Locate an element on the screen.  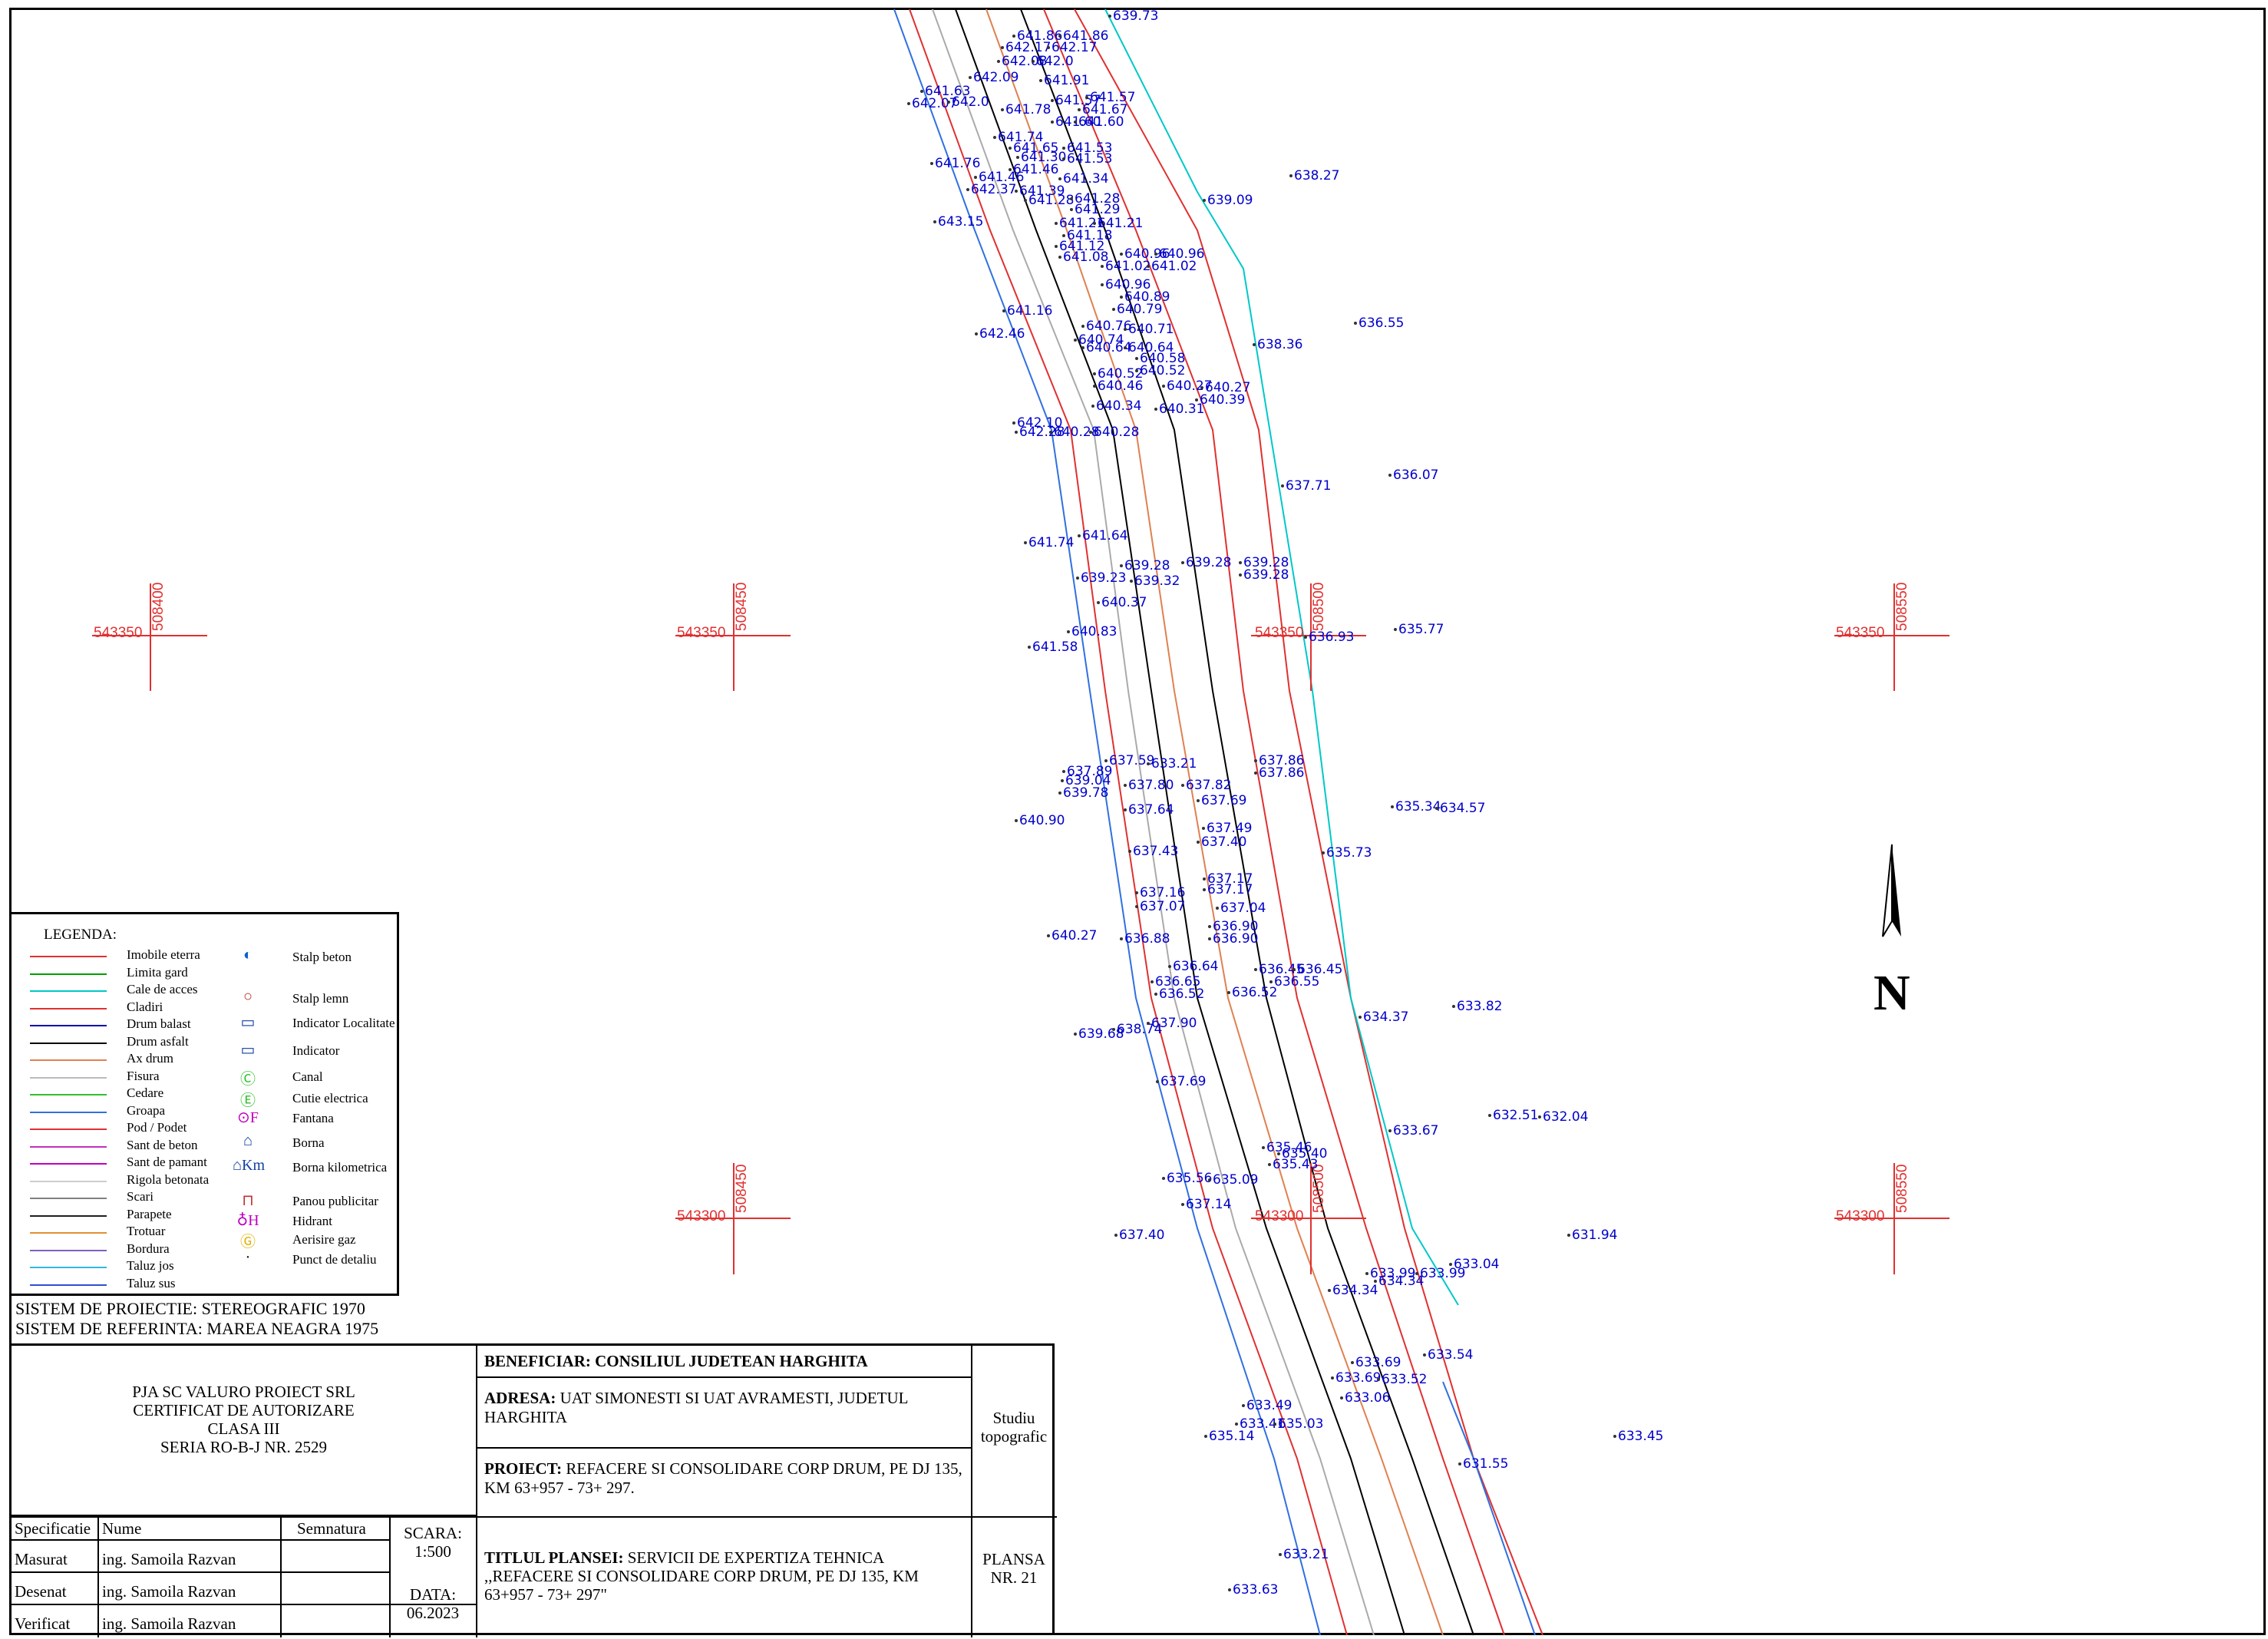
spot-height-label: 639.78 is located at coordinates (1085, 793).